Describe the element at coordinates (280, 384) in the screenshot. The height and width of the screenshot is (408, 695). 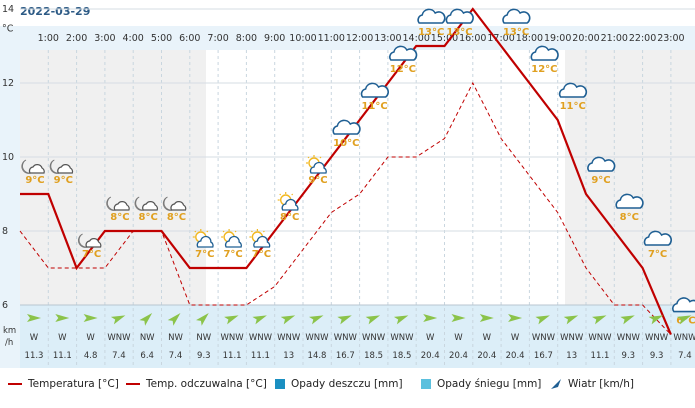
I see `legend-rain-swatch` at that location.